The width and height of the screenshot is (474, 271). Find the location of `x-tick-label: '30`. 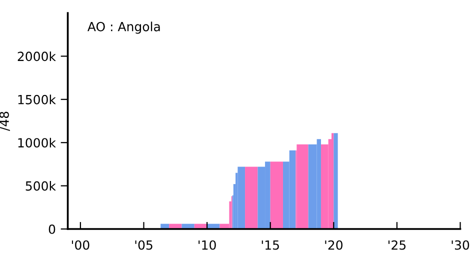

x-tick-label: '30 is located at coordinates (461, 245).